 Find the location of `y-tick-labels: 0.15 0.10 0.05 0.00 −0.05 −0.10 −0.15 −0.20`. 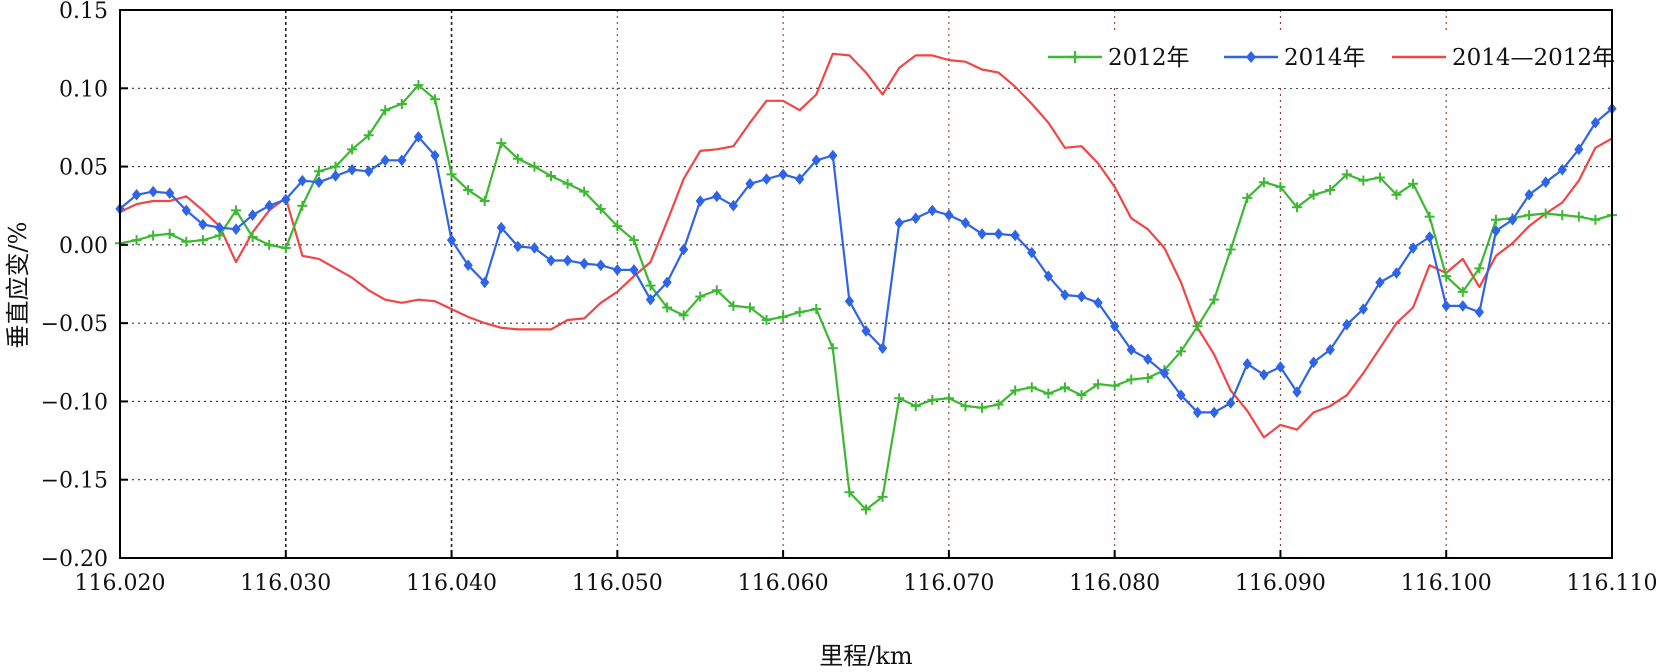

y-tick-labels: 0.15 0.10 0.05 0.00 −0.05 −0.10 −0.15 −0.20 is located at coordinates (74, 286).